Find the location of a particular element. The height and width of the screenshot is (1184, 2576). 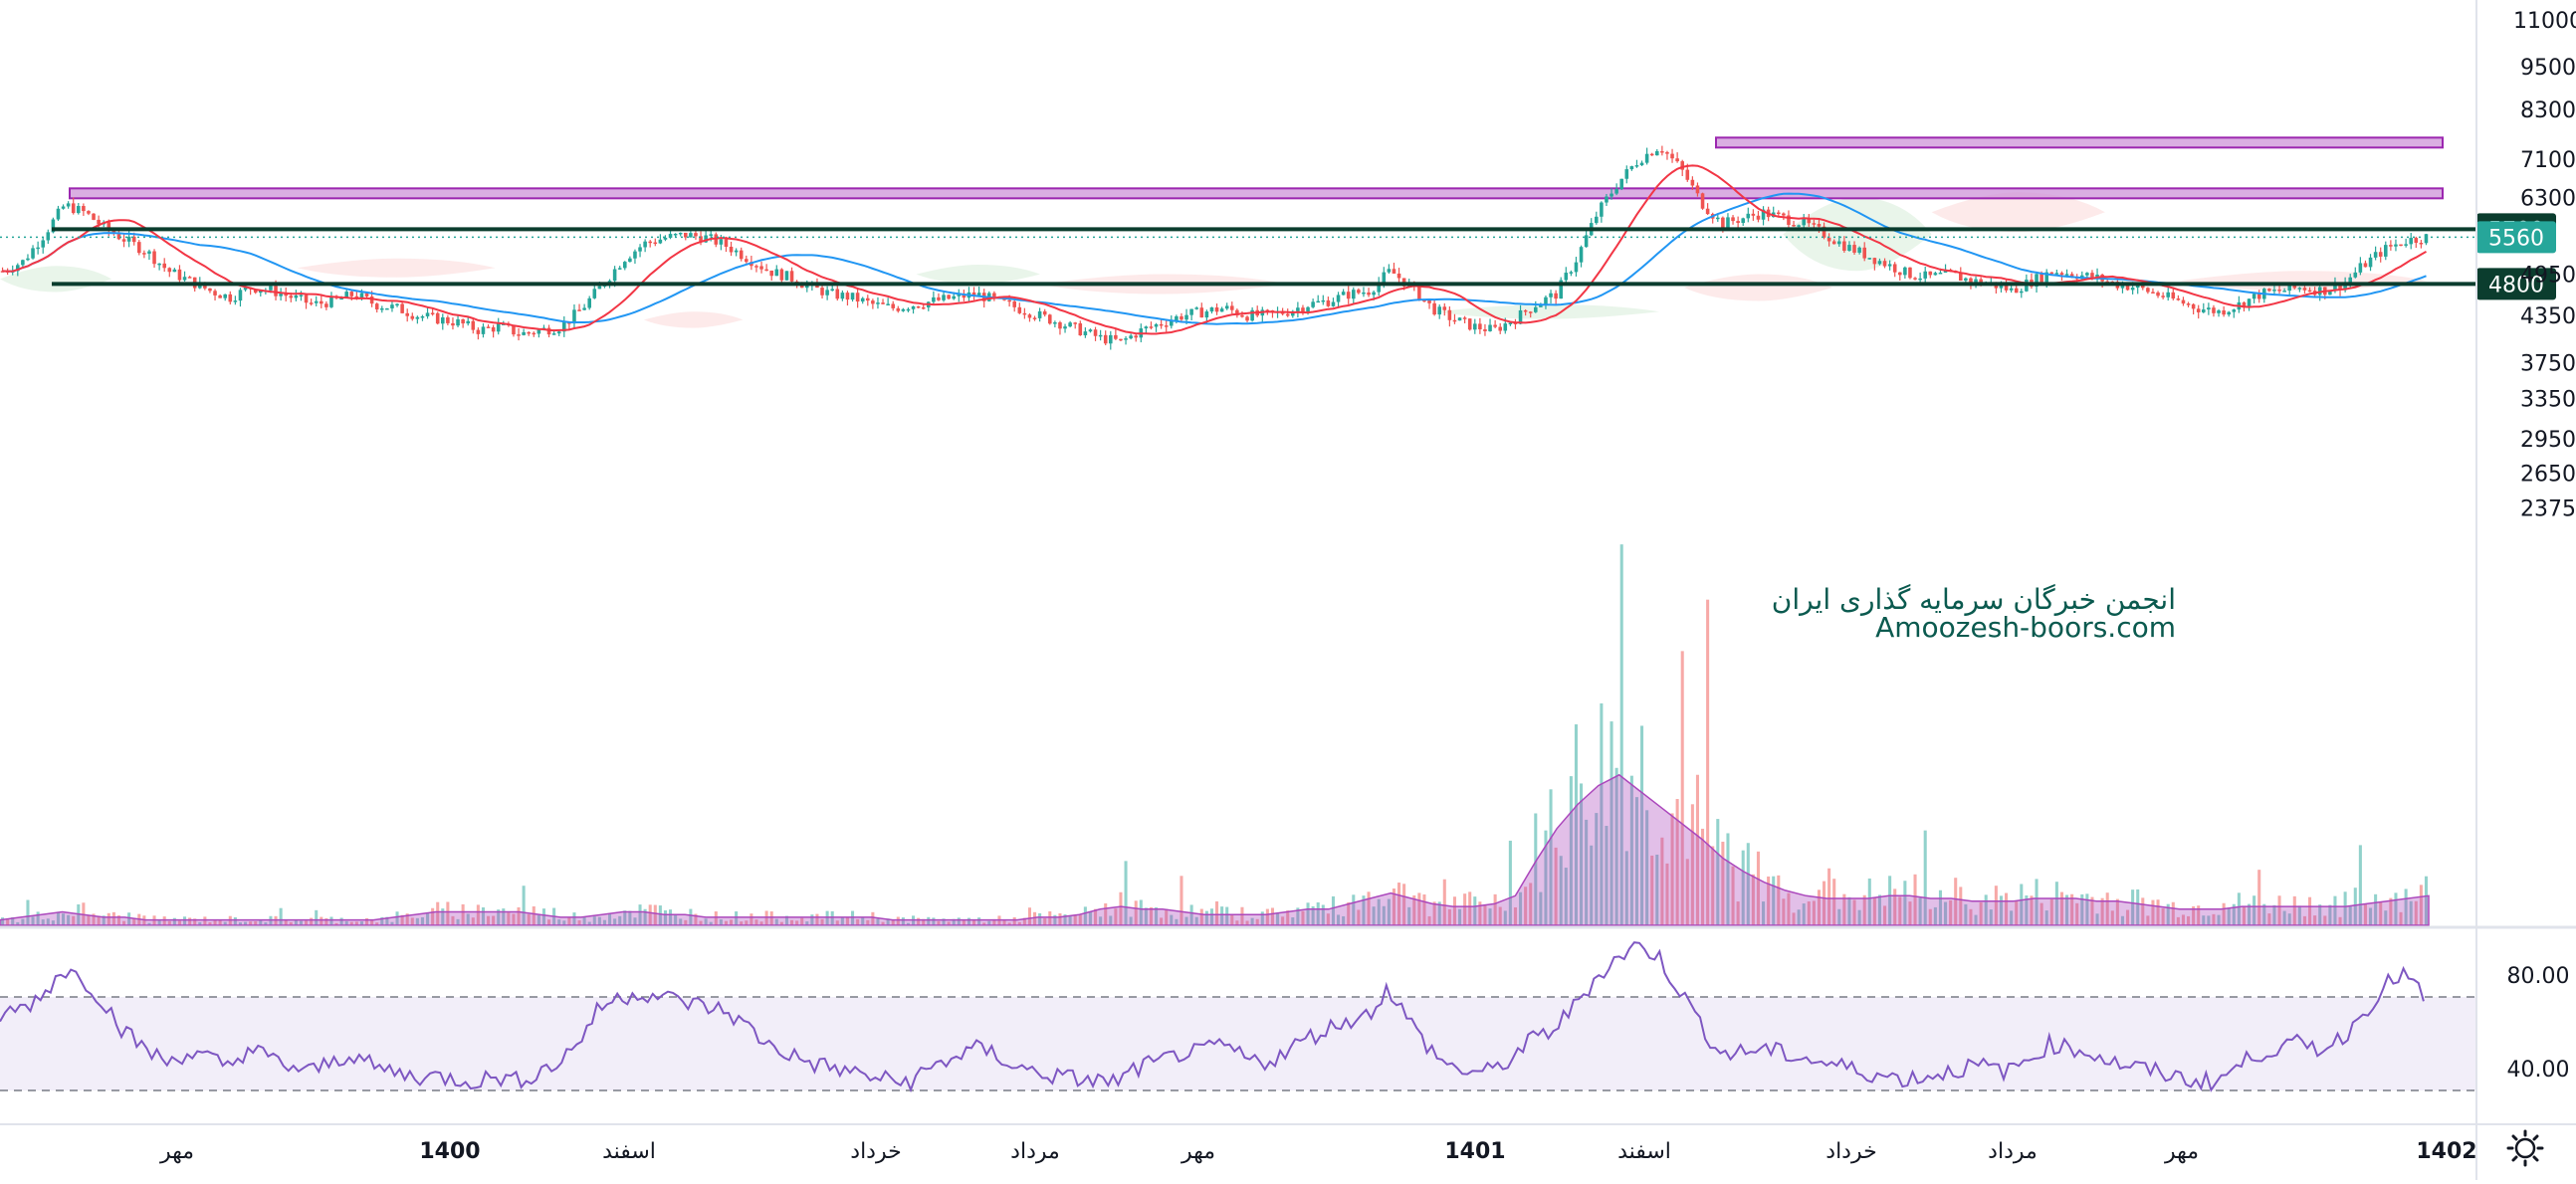

rsi-tick-label: 80.00 is located at coordinates (2538, 976).